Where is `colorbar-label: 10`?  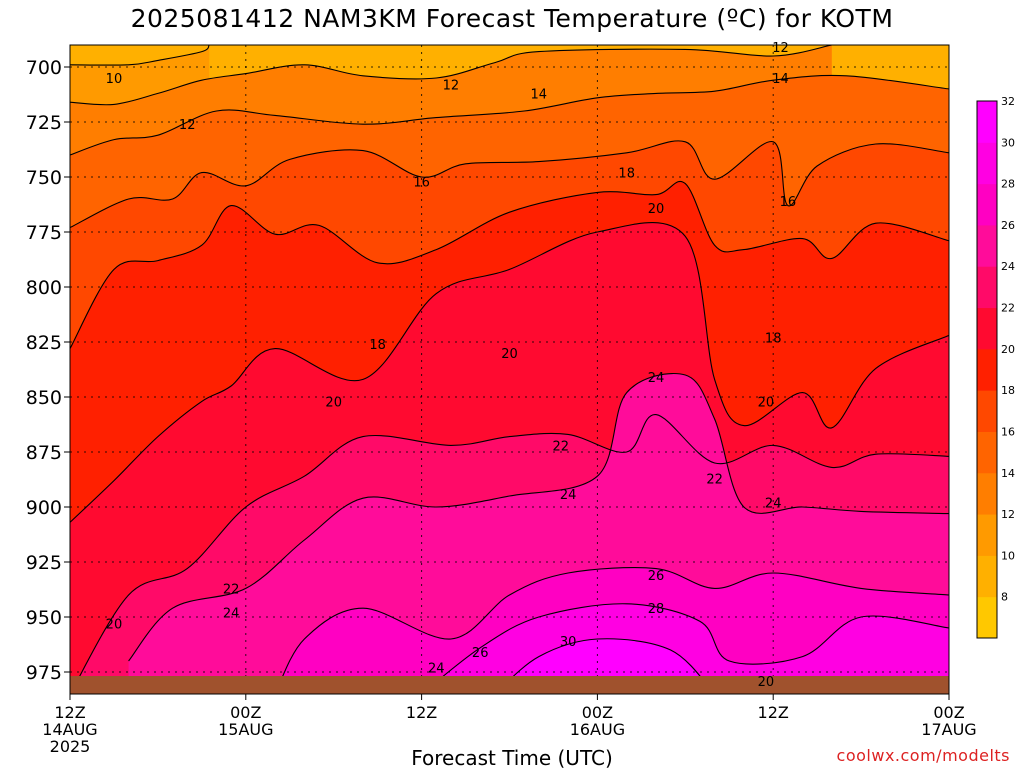 colorbar-label: 10 is located at coordinates (1008, 555).